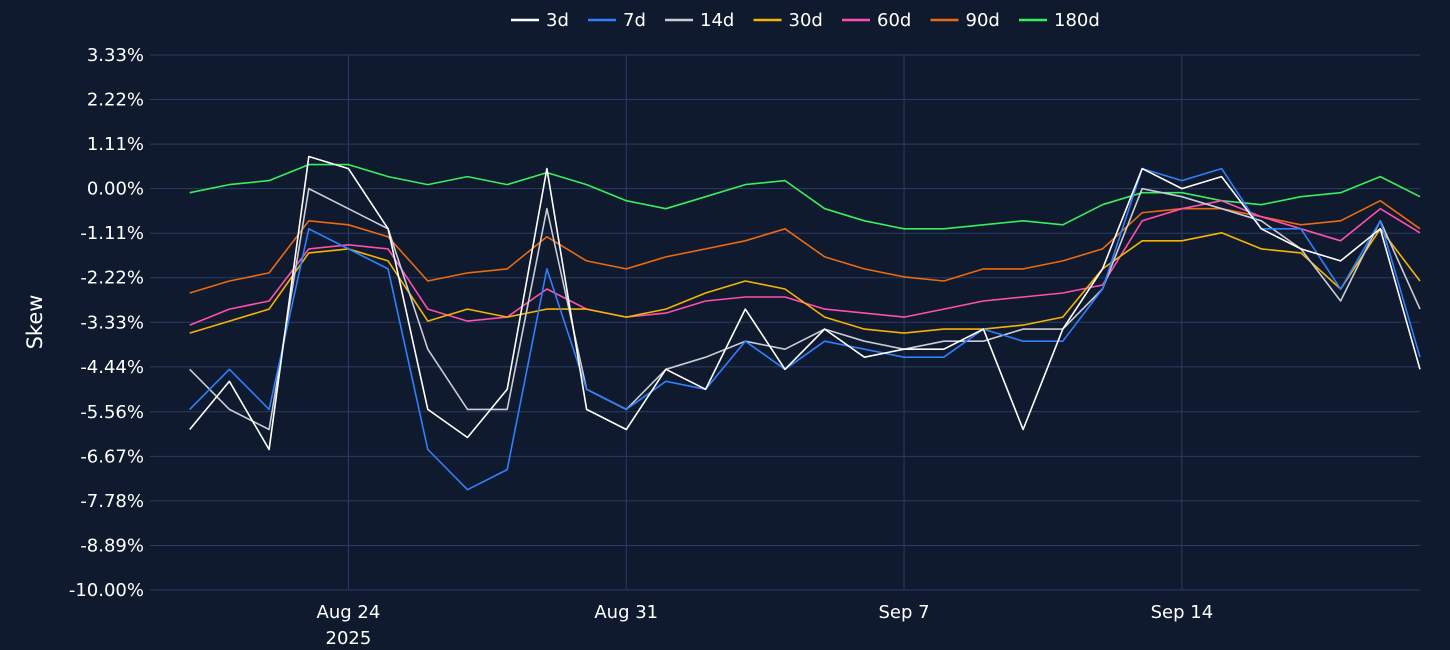 The width and height of the screenshot is (1450, 650). I want to click on x-tick-label: Aug 24, so click(349, 612).